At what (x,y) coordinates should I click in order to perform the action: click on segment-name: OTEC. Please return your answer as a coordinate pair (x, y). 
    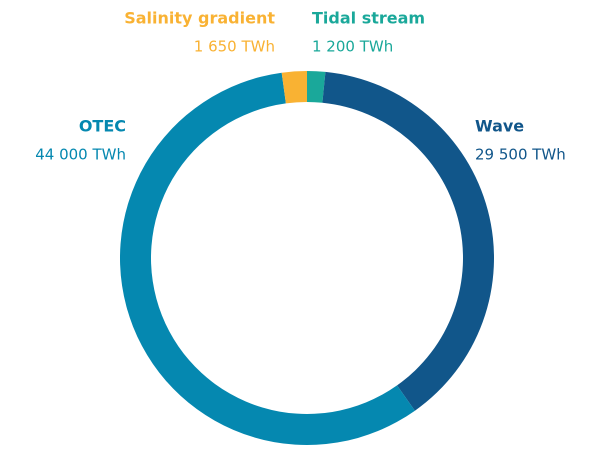
    Looking at the image, I should click on (102, 126).